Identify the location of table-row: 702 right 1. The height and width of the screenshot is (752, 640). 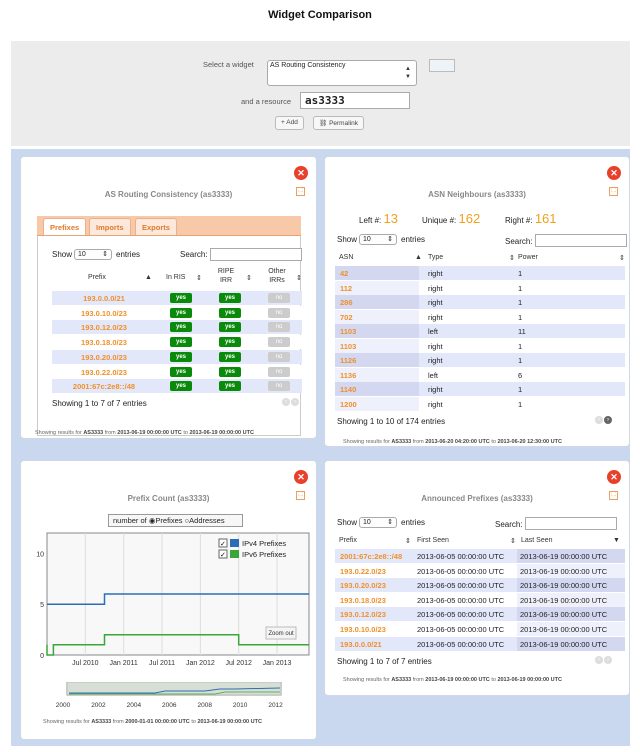
(480, 316).